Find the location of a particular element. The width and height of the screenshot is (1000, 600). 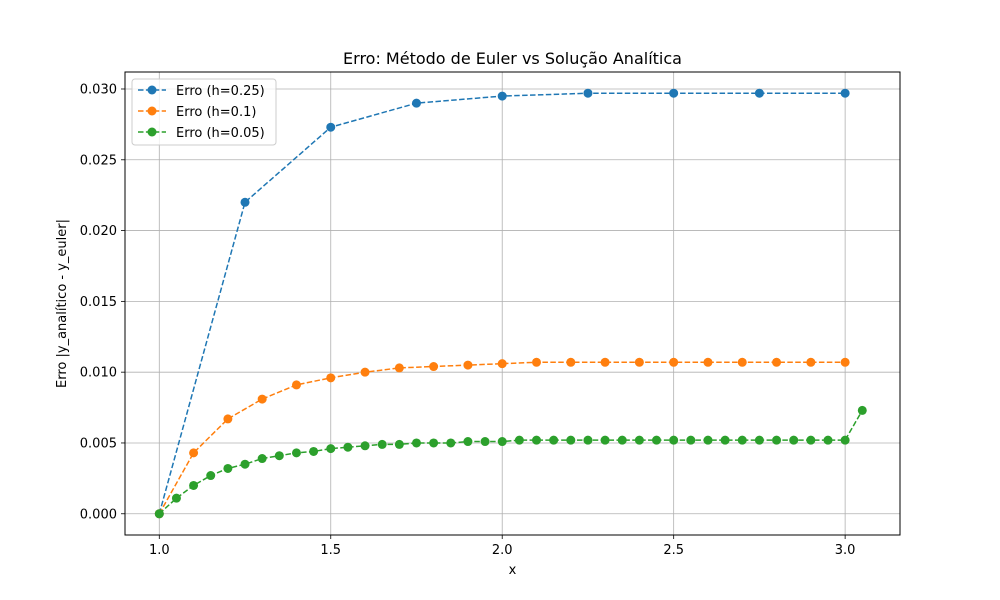

y-tick-label: 0.010 is located at coordinates (98, 373).